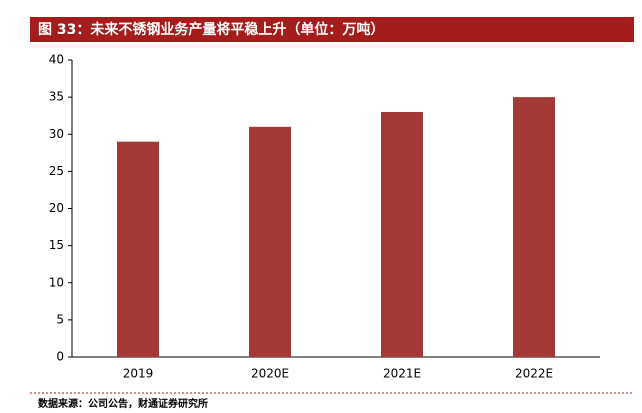  I want to click on y-tick-label: 30, so click(56, 134).